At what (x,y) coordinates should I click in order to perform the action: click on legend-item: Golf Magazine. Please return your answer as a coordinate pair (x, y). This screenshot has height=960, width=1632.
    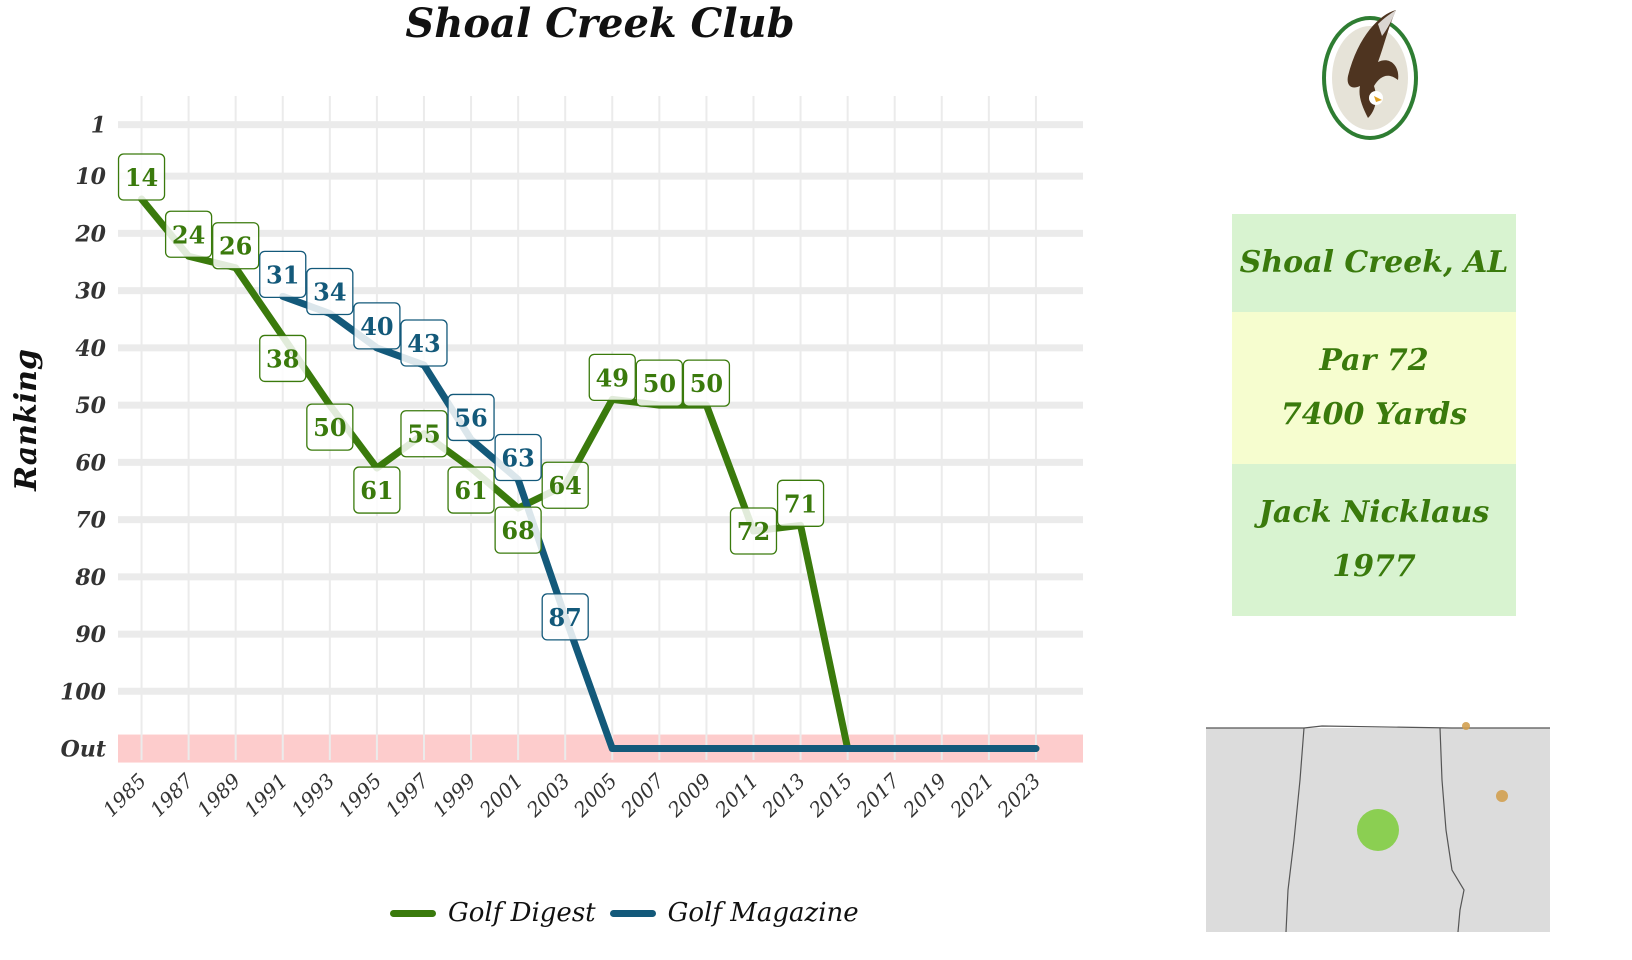
    Looking at the image, I should click on (734, 913).